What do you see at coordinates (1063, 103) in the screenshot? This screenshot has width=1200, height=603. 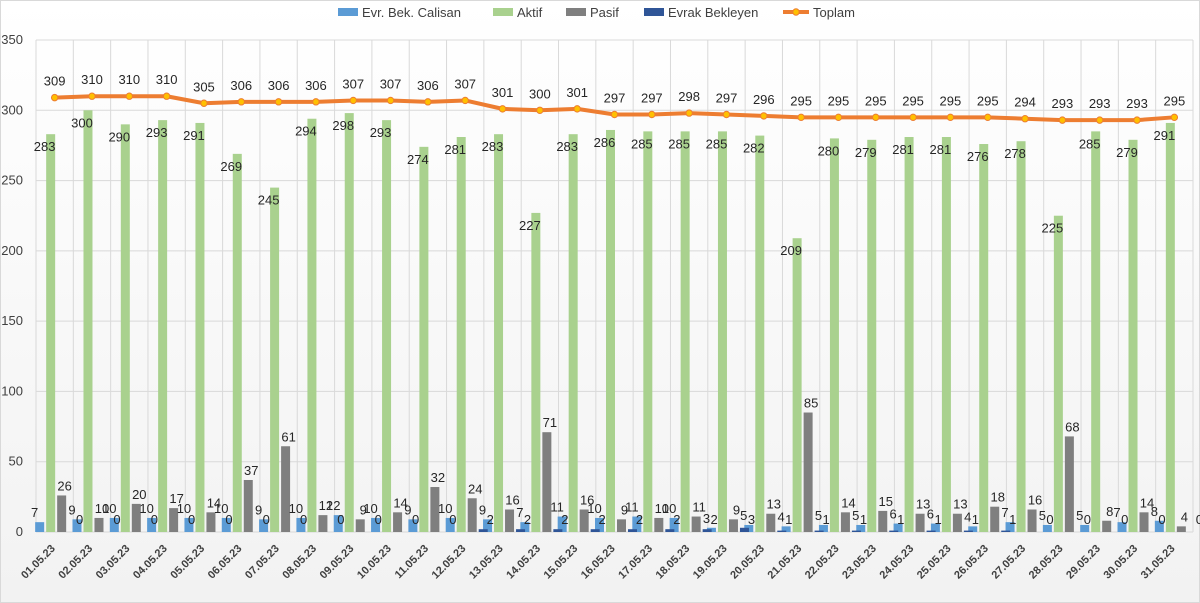 I see `data-label-toplam: 293` at bounding box center [1063, 103].